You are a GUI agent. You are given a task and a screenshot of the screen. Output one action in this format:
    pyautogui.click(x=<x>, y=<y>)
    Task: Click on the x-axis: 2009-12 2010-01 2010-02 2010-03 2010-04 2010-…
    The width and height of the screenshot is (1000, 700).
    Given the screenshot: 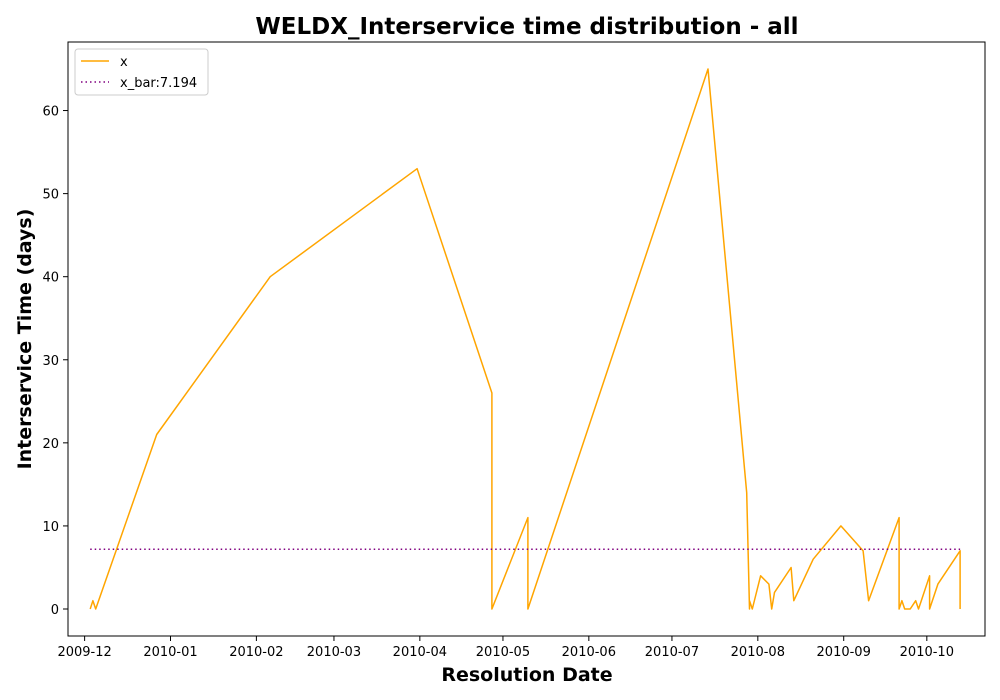 What is the action you would take?
    pyautogui.click(x=505, y=648)
    